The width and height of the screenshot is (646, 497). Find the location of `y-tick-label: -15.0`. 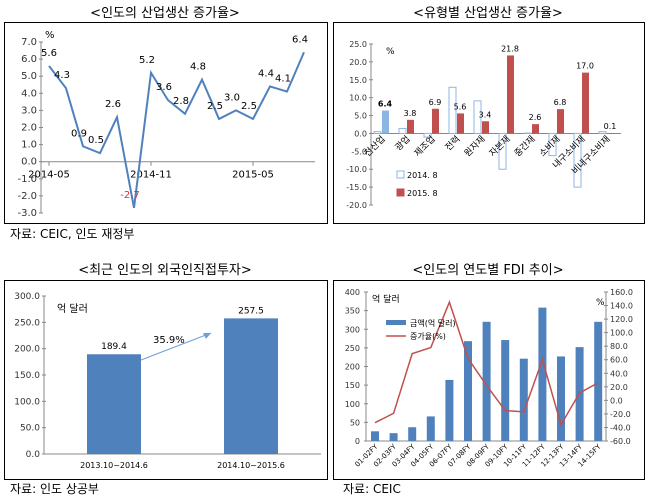

y-tick-label: -15.0 is located at coordinates (356, 187).